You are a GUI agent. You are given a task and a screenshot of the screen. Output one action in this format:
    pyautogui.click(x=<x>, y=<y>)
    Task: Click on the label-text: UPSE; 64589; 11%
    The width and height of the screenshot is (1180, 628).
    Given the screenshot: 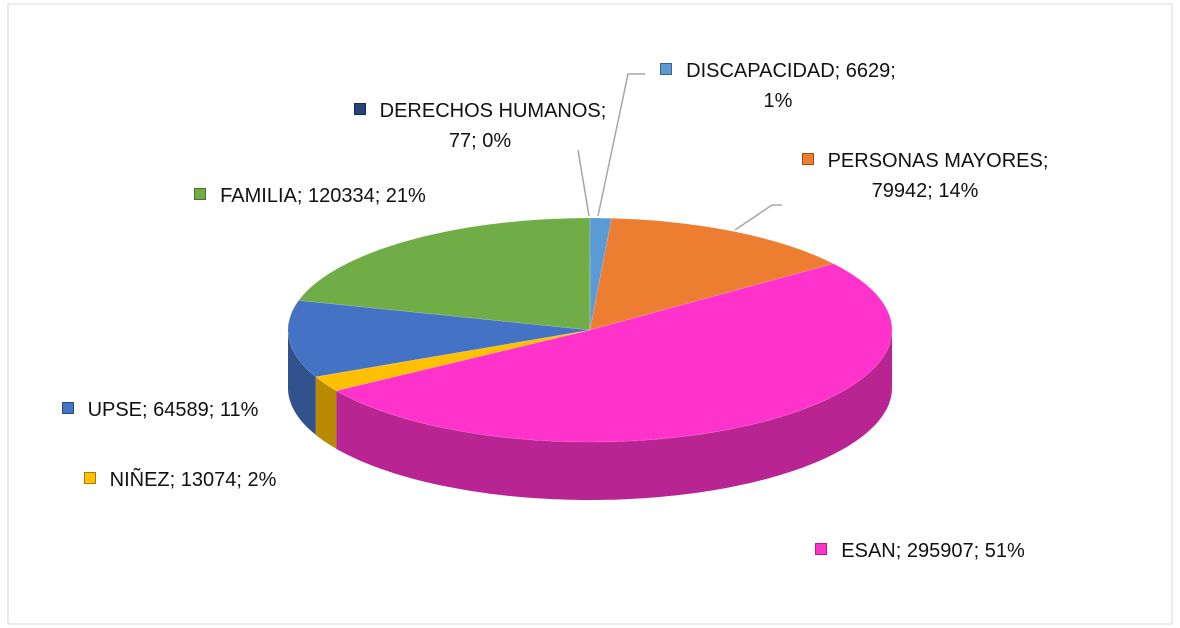 What is the action you would take?
    pyautogui.click(x=173, y=410)
    